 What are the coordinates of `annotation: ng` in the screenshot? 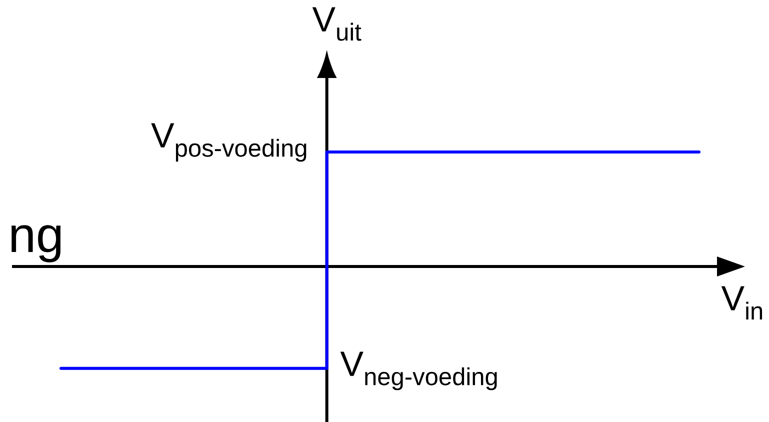 It's located at (36, 243).